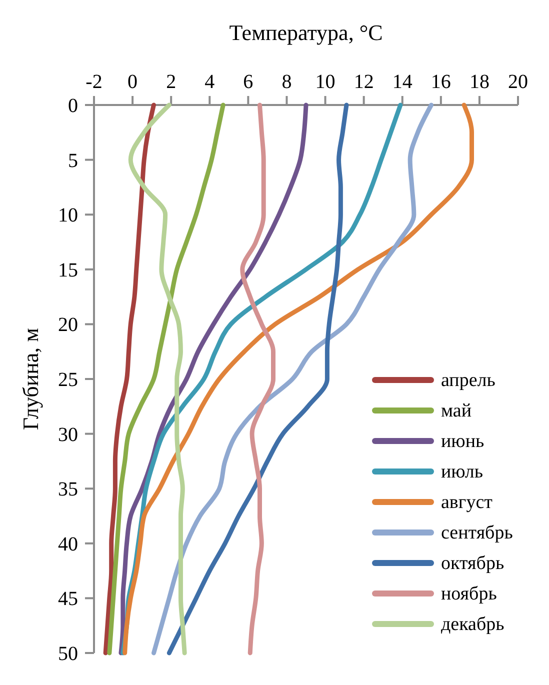  I want to click on legend-label: май, so click(456, 411).